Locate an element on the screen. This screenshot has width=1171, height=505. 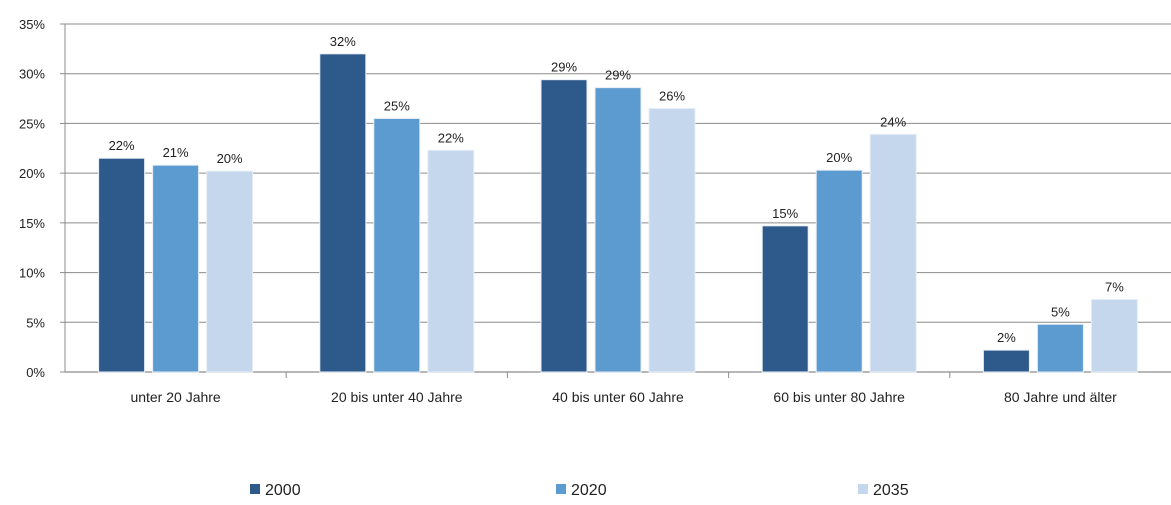
data-label: 26% is located at coordinates (672, 96).